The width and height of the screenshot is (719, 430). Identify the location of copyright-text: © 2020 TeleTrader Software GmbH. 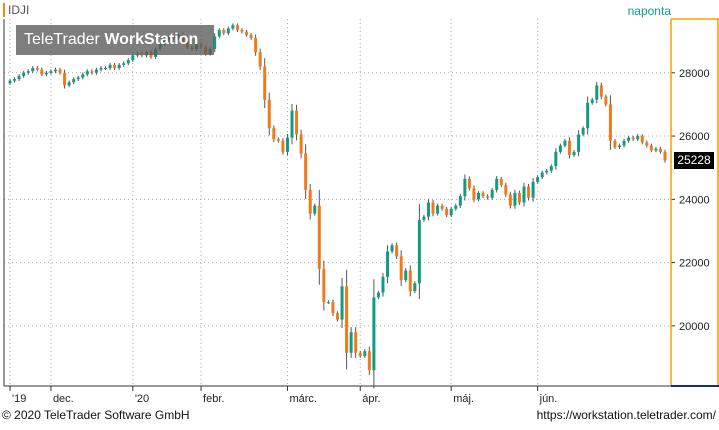
(96, 415).